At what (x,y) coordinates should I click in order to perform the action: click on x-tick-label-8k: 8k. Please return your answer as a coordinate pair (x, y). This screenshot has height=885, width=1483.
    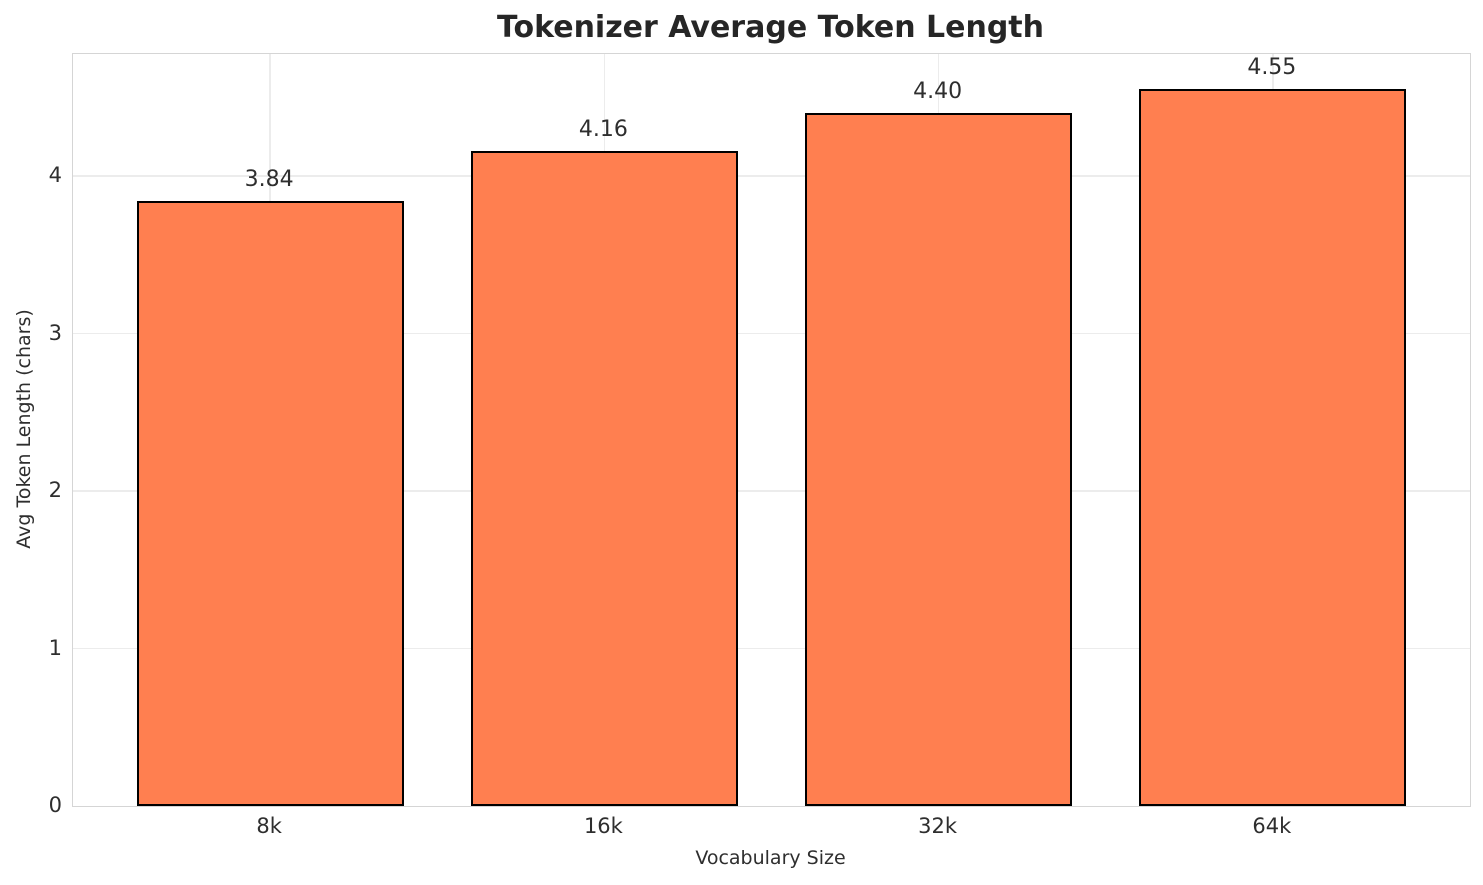
    Looking at the image, I should click on (269, 826).